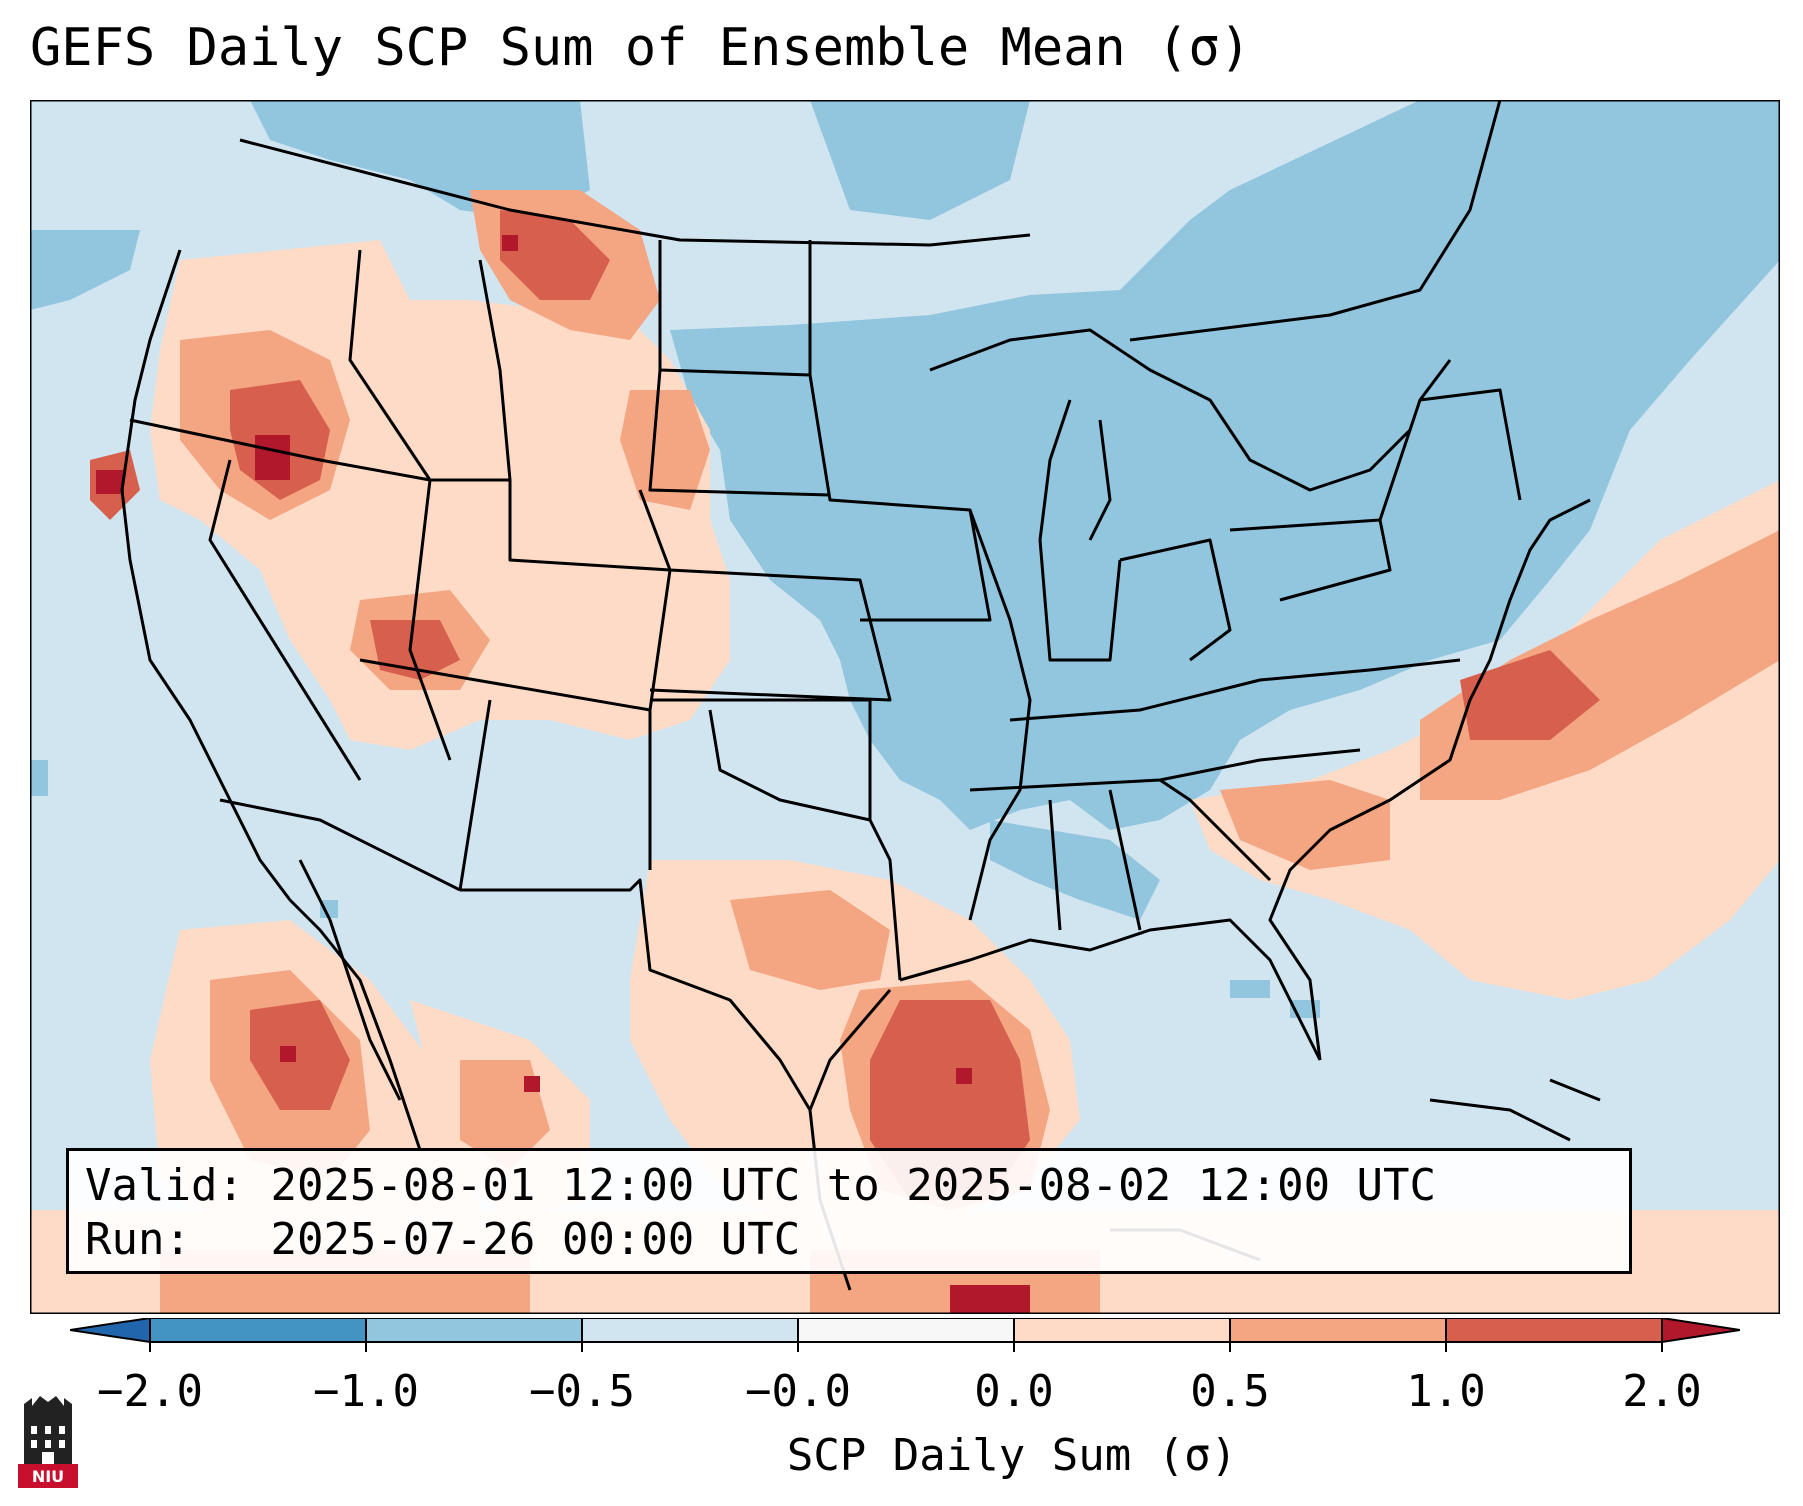  Describe the element at coordinates (1075, 870) in the screenshot. I see `field-south-central` at that location.